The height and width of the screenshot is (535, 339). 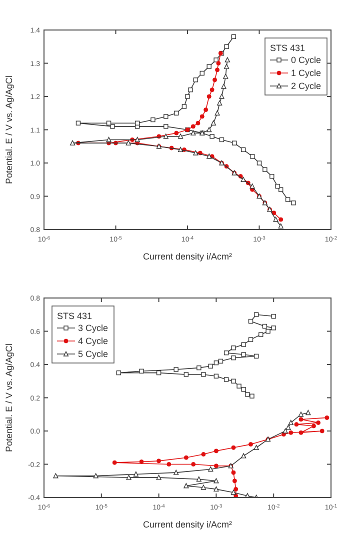 What do you see at coordinates (93, 341) in the screenshot?
I see `legend-label: 4 Cycle` at bounding box center [93, 341].